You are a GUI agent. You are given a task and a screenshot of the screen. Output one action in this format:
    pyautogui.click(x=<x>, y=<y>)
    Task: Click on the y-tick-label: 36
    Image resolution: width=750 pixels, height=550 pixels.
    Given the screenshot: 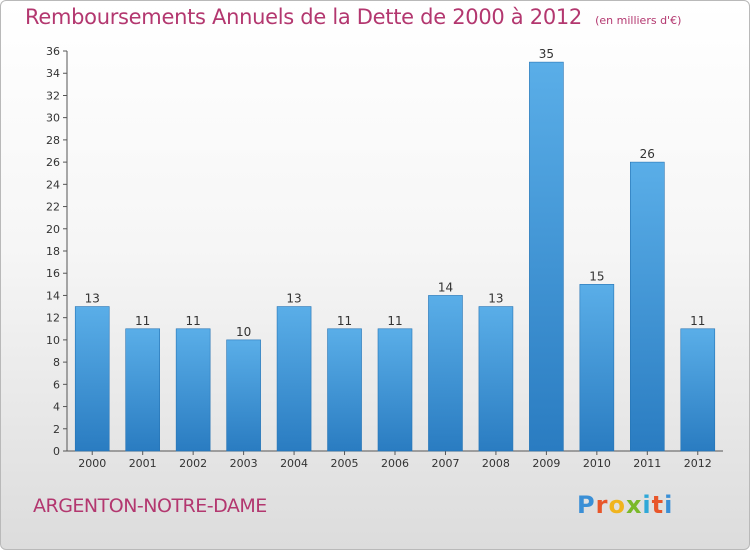 What is the action you would take?
    pyautogui.click(x=53, y=51)
    